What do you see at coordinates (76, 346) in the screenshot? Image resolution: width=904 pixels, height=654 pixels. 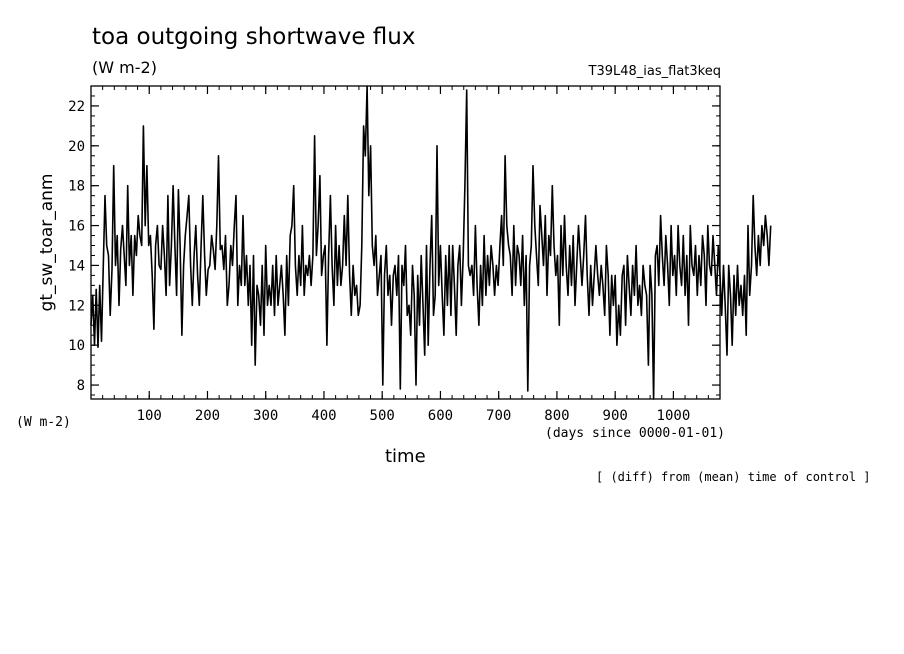 I see `y-tick-label: 10` at bounding box center [76, 346].